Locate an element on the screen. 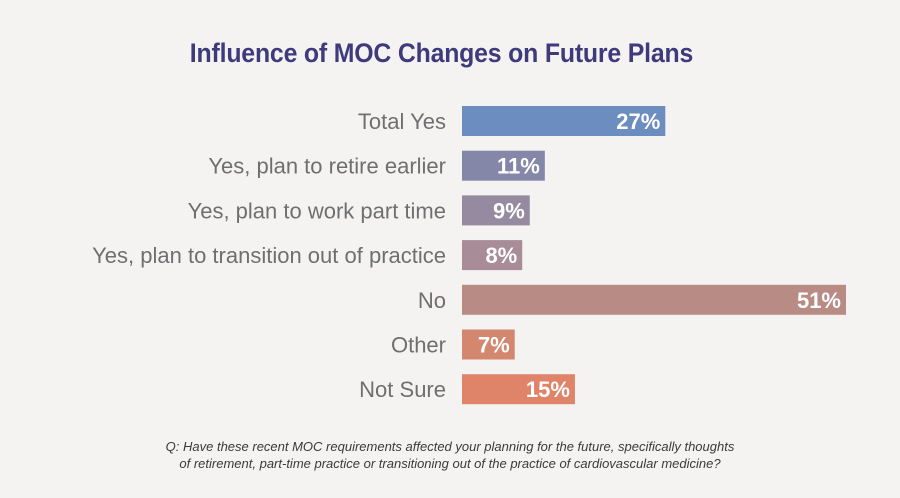  category-label: No is located at coordinates (432, 300).